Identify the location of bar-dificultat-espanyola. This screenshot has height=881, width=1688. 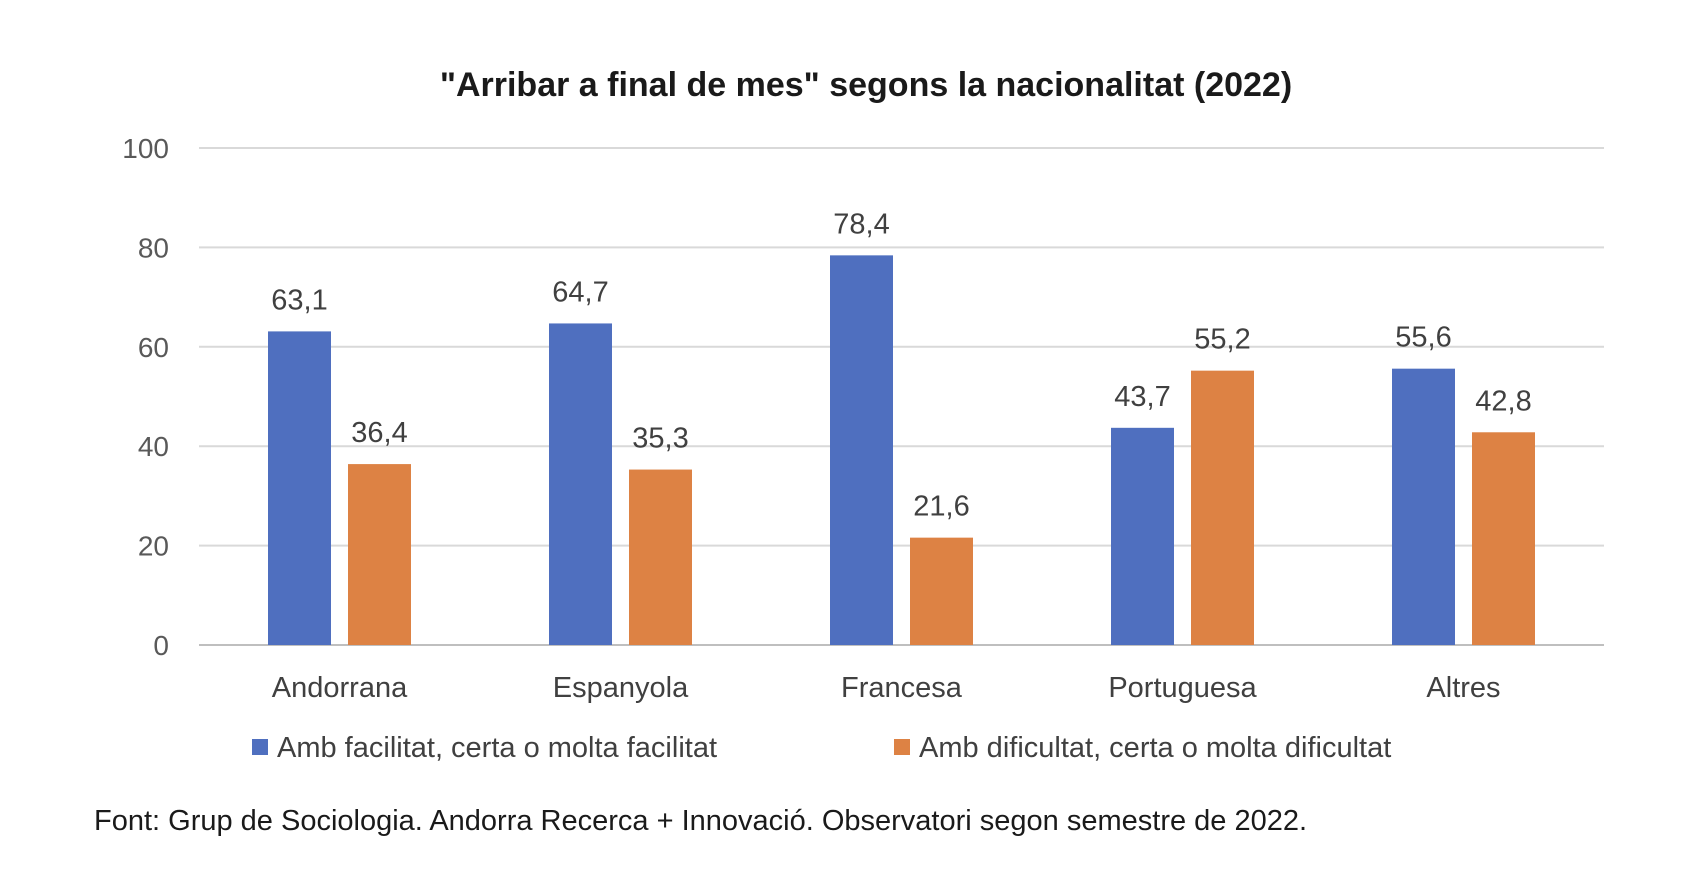
(660, 557).